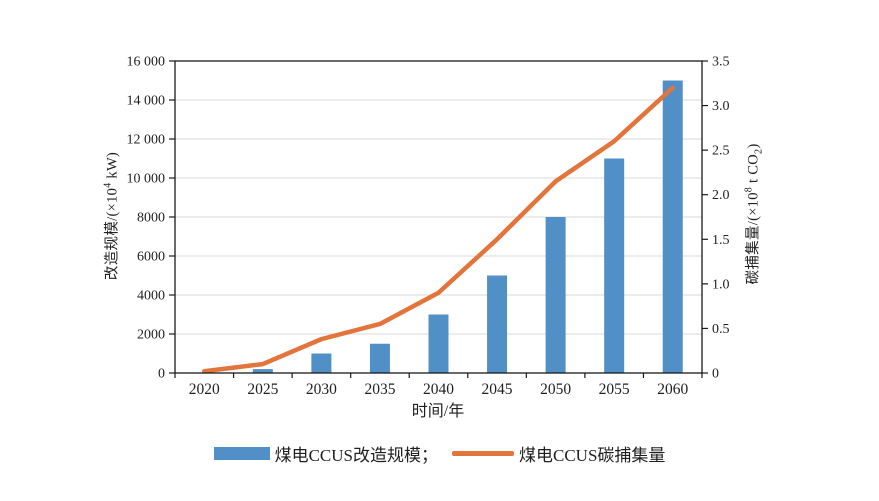 Image resolution: width=879 pixels, height=501 pixels. Describe the element at coordinates (753, 146) in the screenshot. I see `right-axis-title-close: )` at that location.